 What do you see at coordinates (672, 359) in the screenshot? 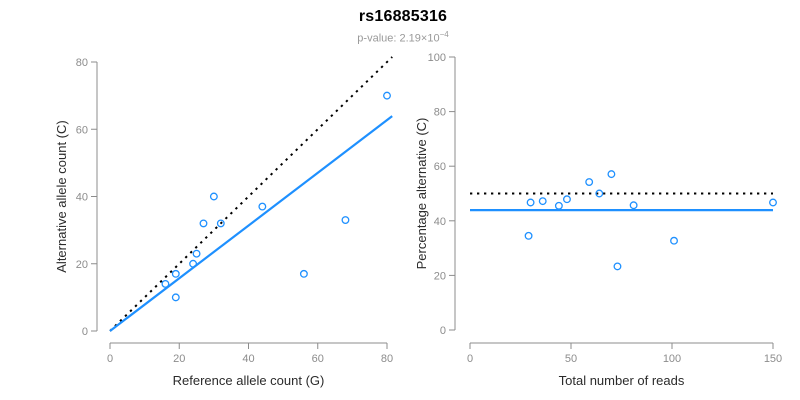
I see `x-tick-label: 100` at bounding box center [672, 359].